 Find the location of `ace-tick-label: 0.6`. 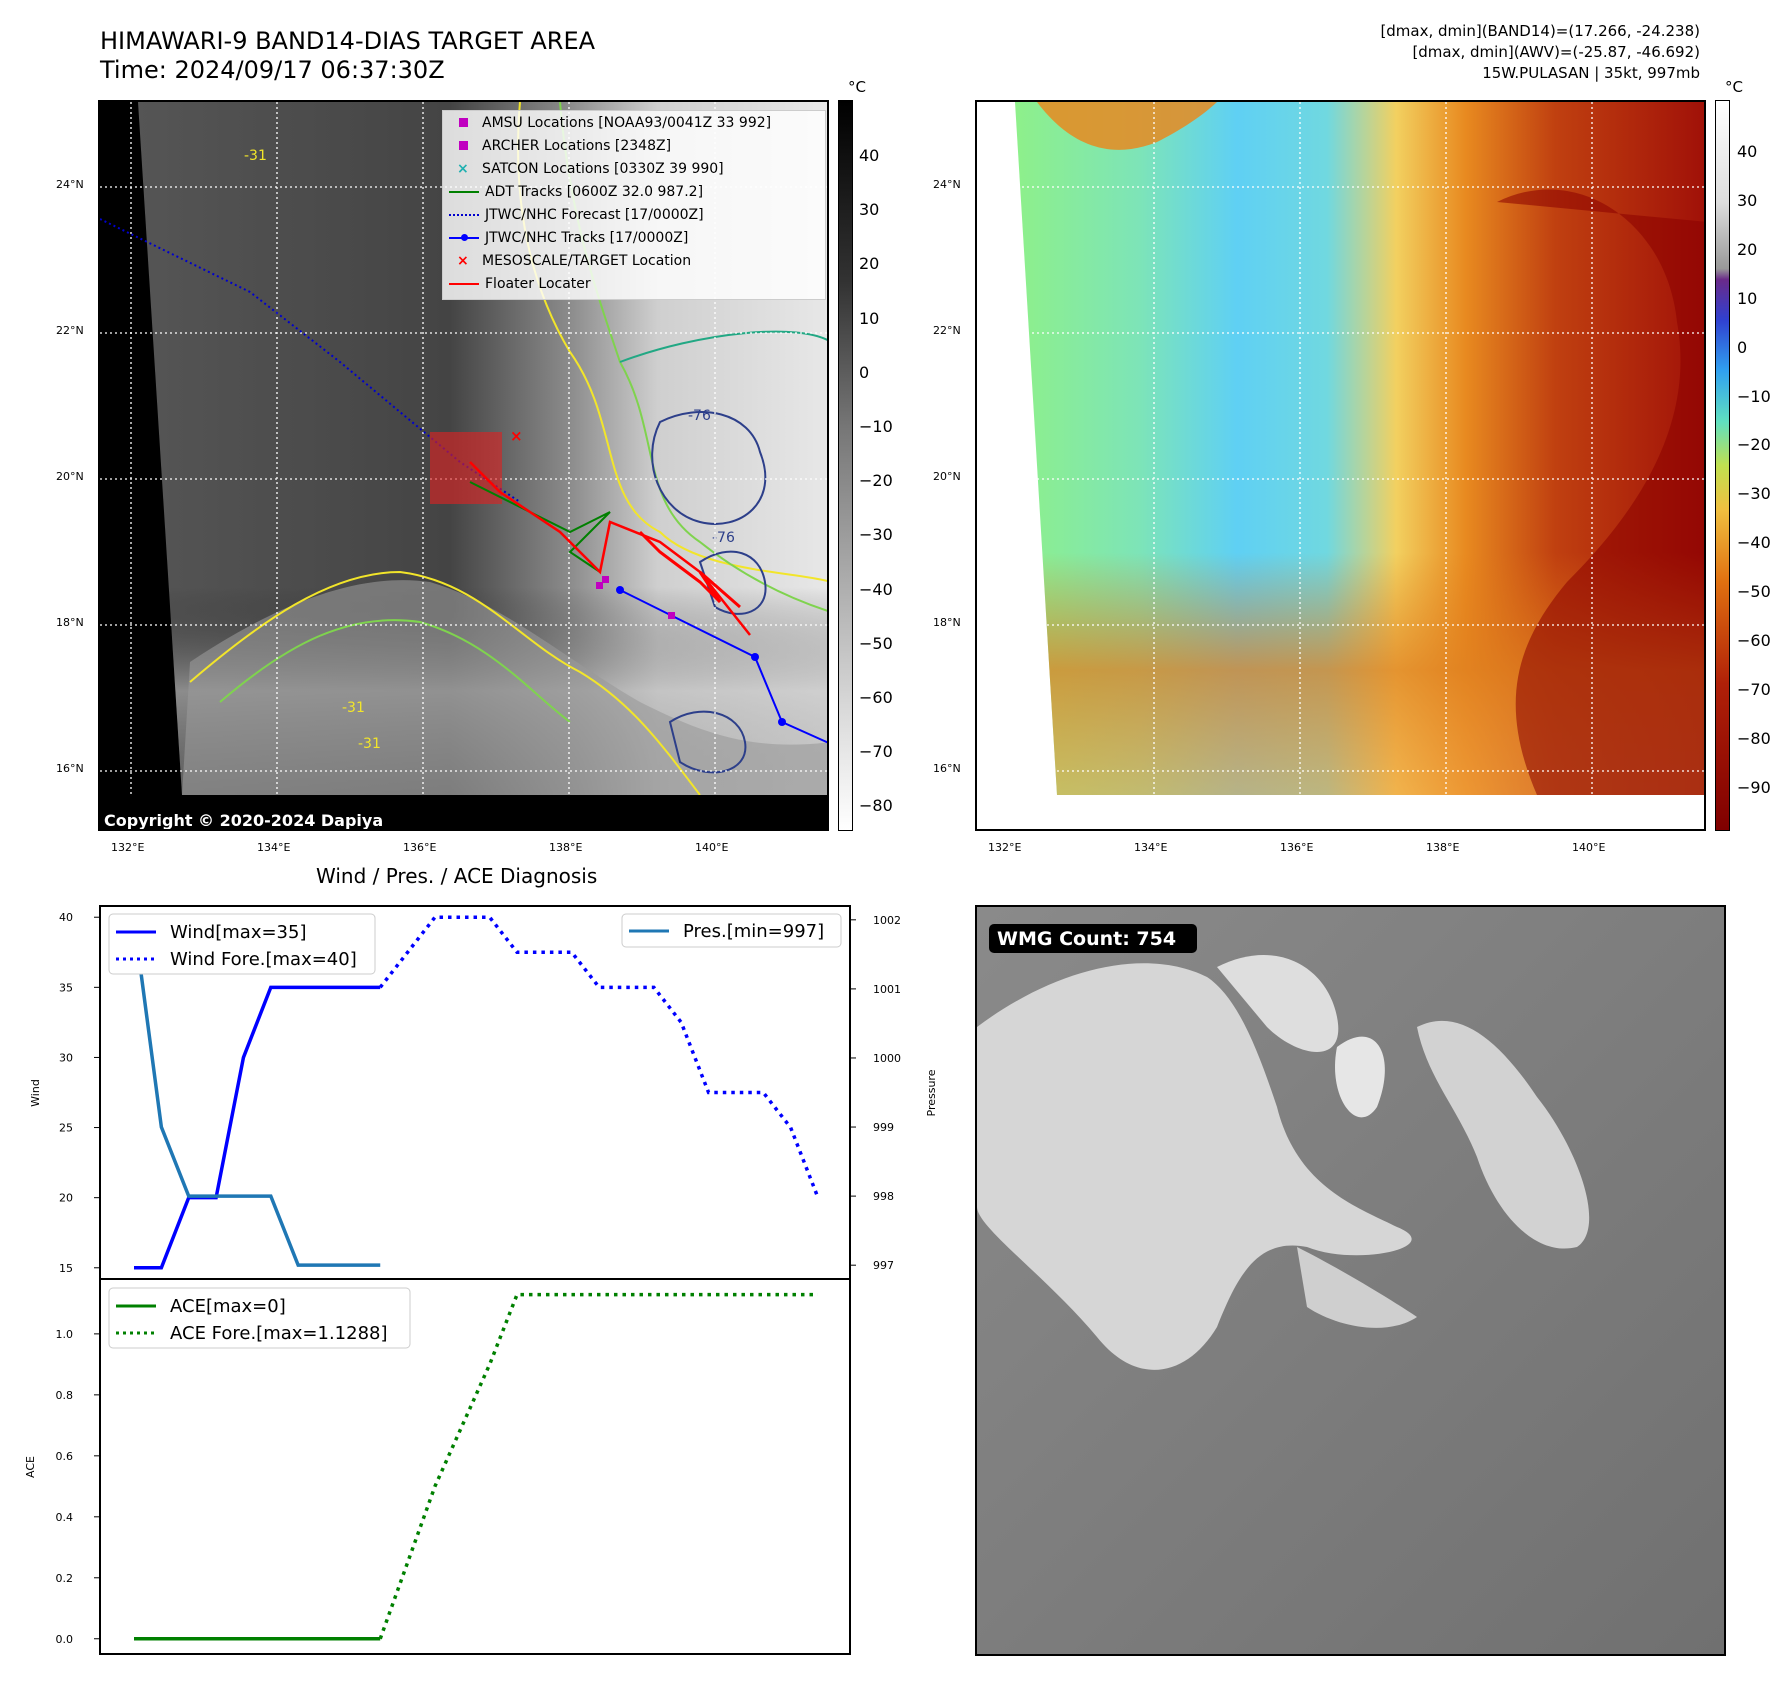

ace-tick-label: 0.6 is located at coordinates (65, 1456).